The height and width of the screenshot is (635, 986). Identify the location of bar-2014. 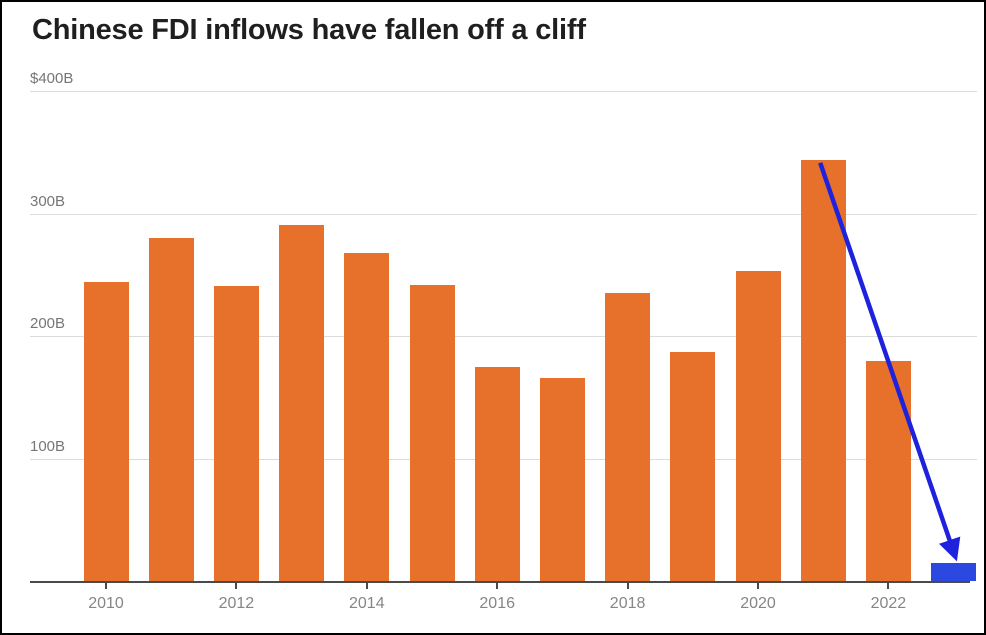
(367, 416).